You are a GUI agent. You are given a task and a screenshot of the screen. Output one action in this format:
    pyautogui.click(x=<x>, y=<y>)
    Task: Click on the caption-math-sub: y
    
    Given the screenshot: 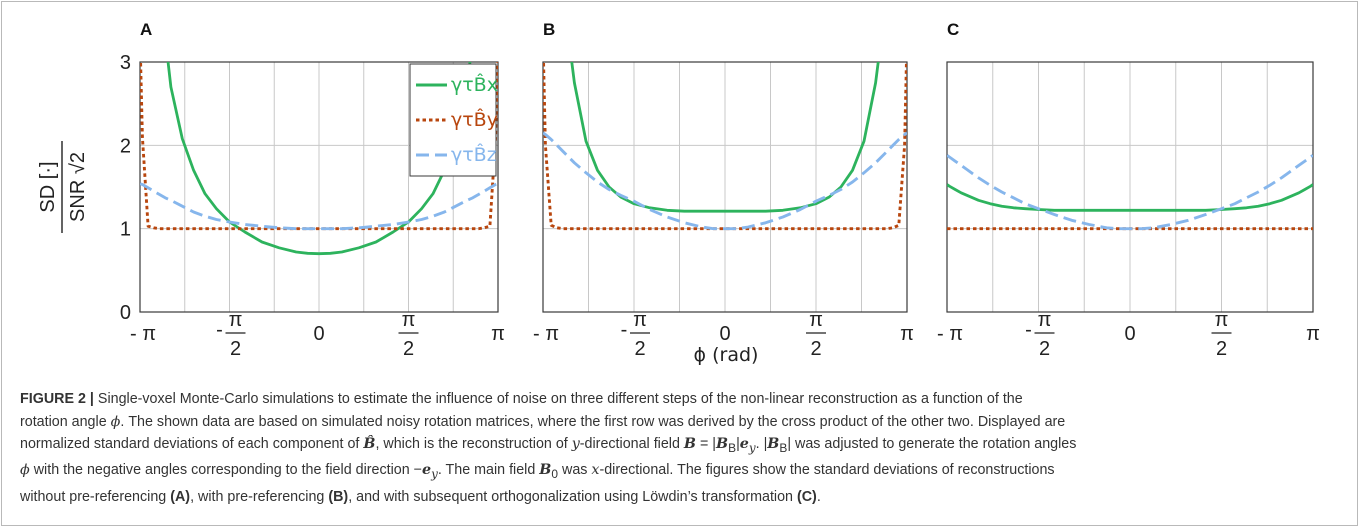 What is the action you would take?
    pyautogui.click(x=434, y=474)
    